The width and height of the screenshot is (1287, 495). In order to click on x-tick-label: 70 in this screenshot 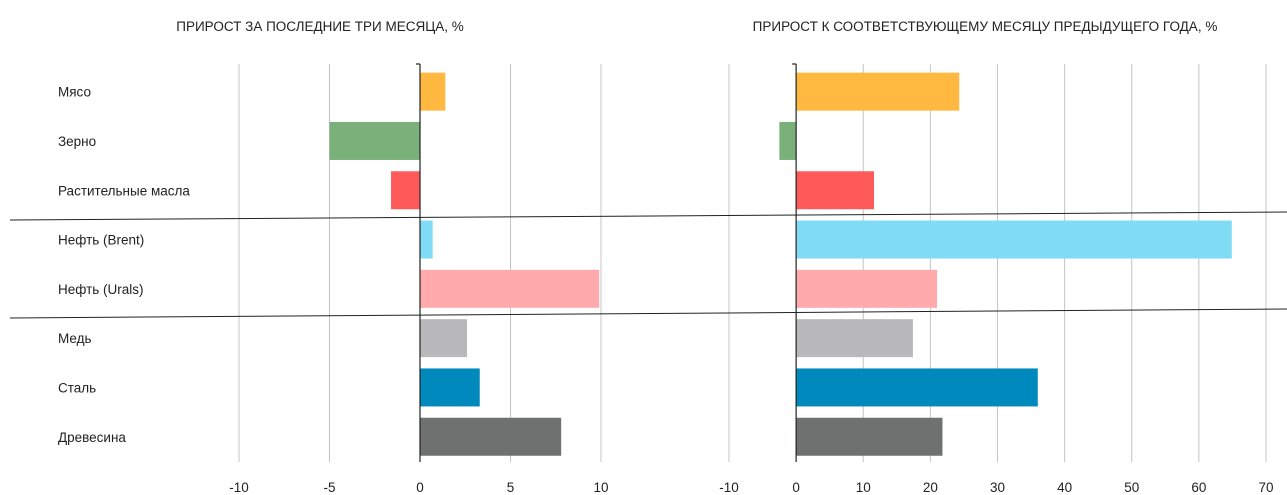, I will do `click(1265, 487)`.